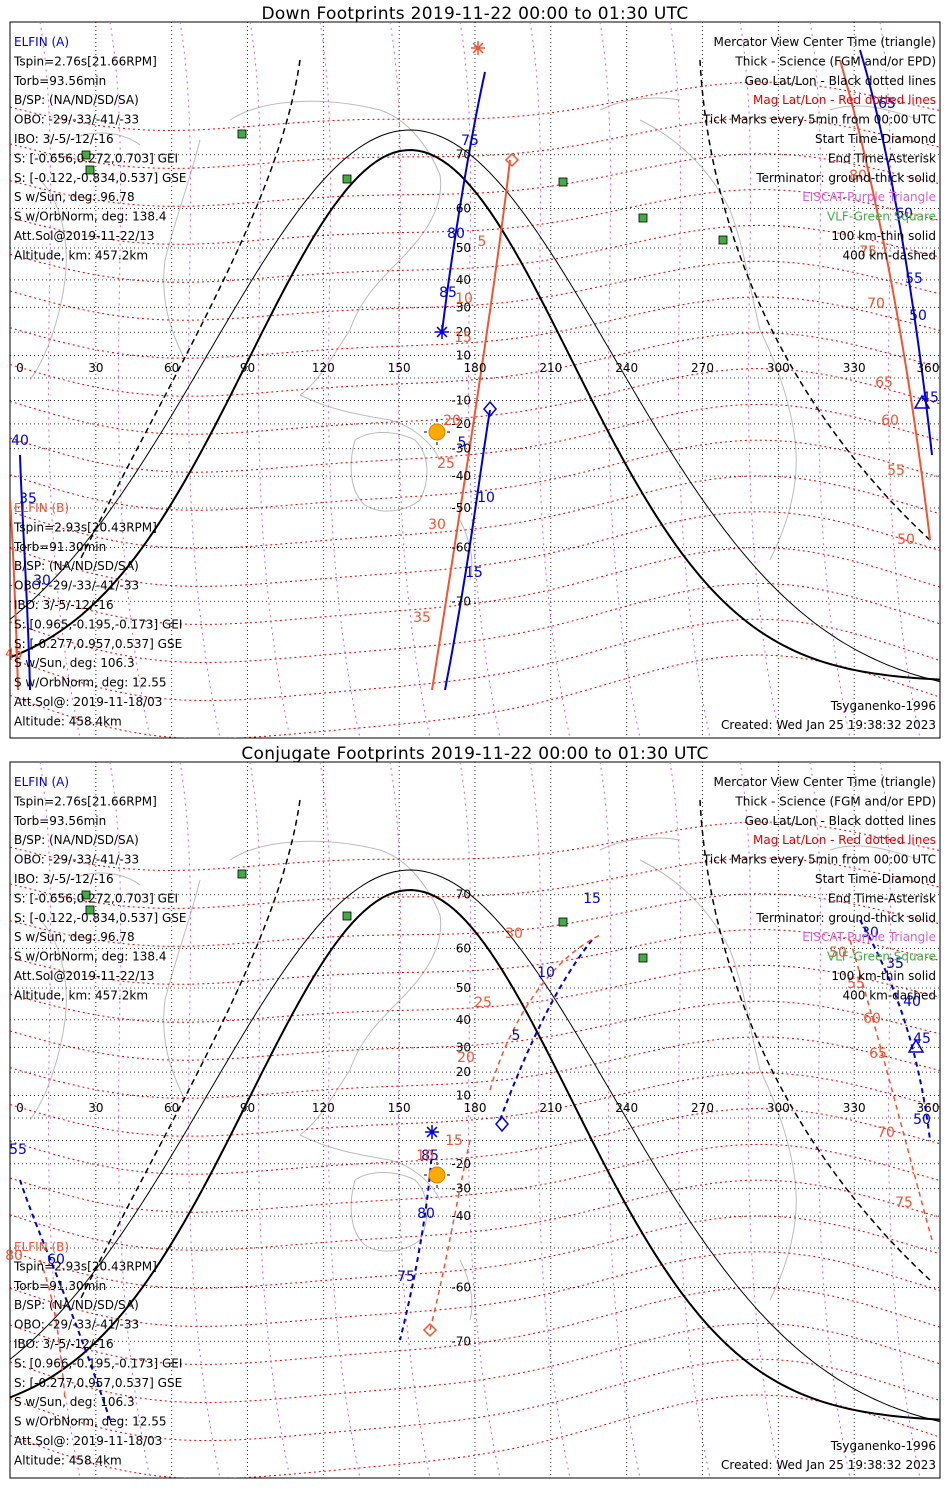 The width and height of the screenshot is (950, 1500). I want to click on elfin-a-info-line: OBO: -29/-33/-41/-33, so click(76, 860).